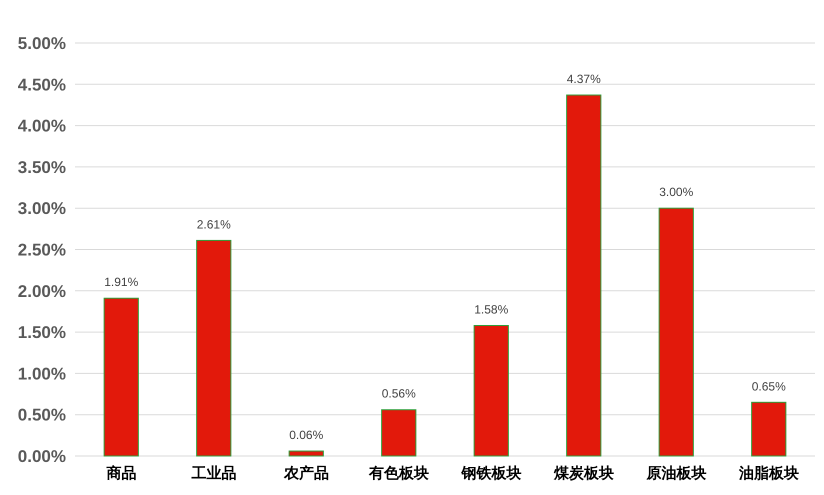  What do you see at coordinates (42, 374) in the screenshot?
I see `y-tick-label: 1.00%` at bounding box center [42, 374].